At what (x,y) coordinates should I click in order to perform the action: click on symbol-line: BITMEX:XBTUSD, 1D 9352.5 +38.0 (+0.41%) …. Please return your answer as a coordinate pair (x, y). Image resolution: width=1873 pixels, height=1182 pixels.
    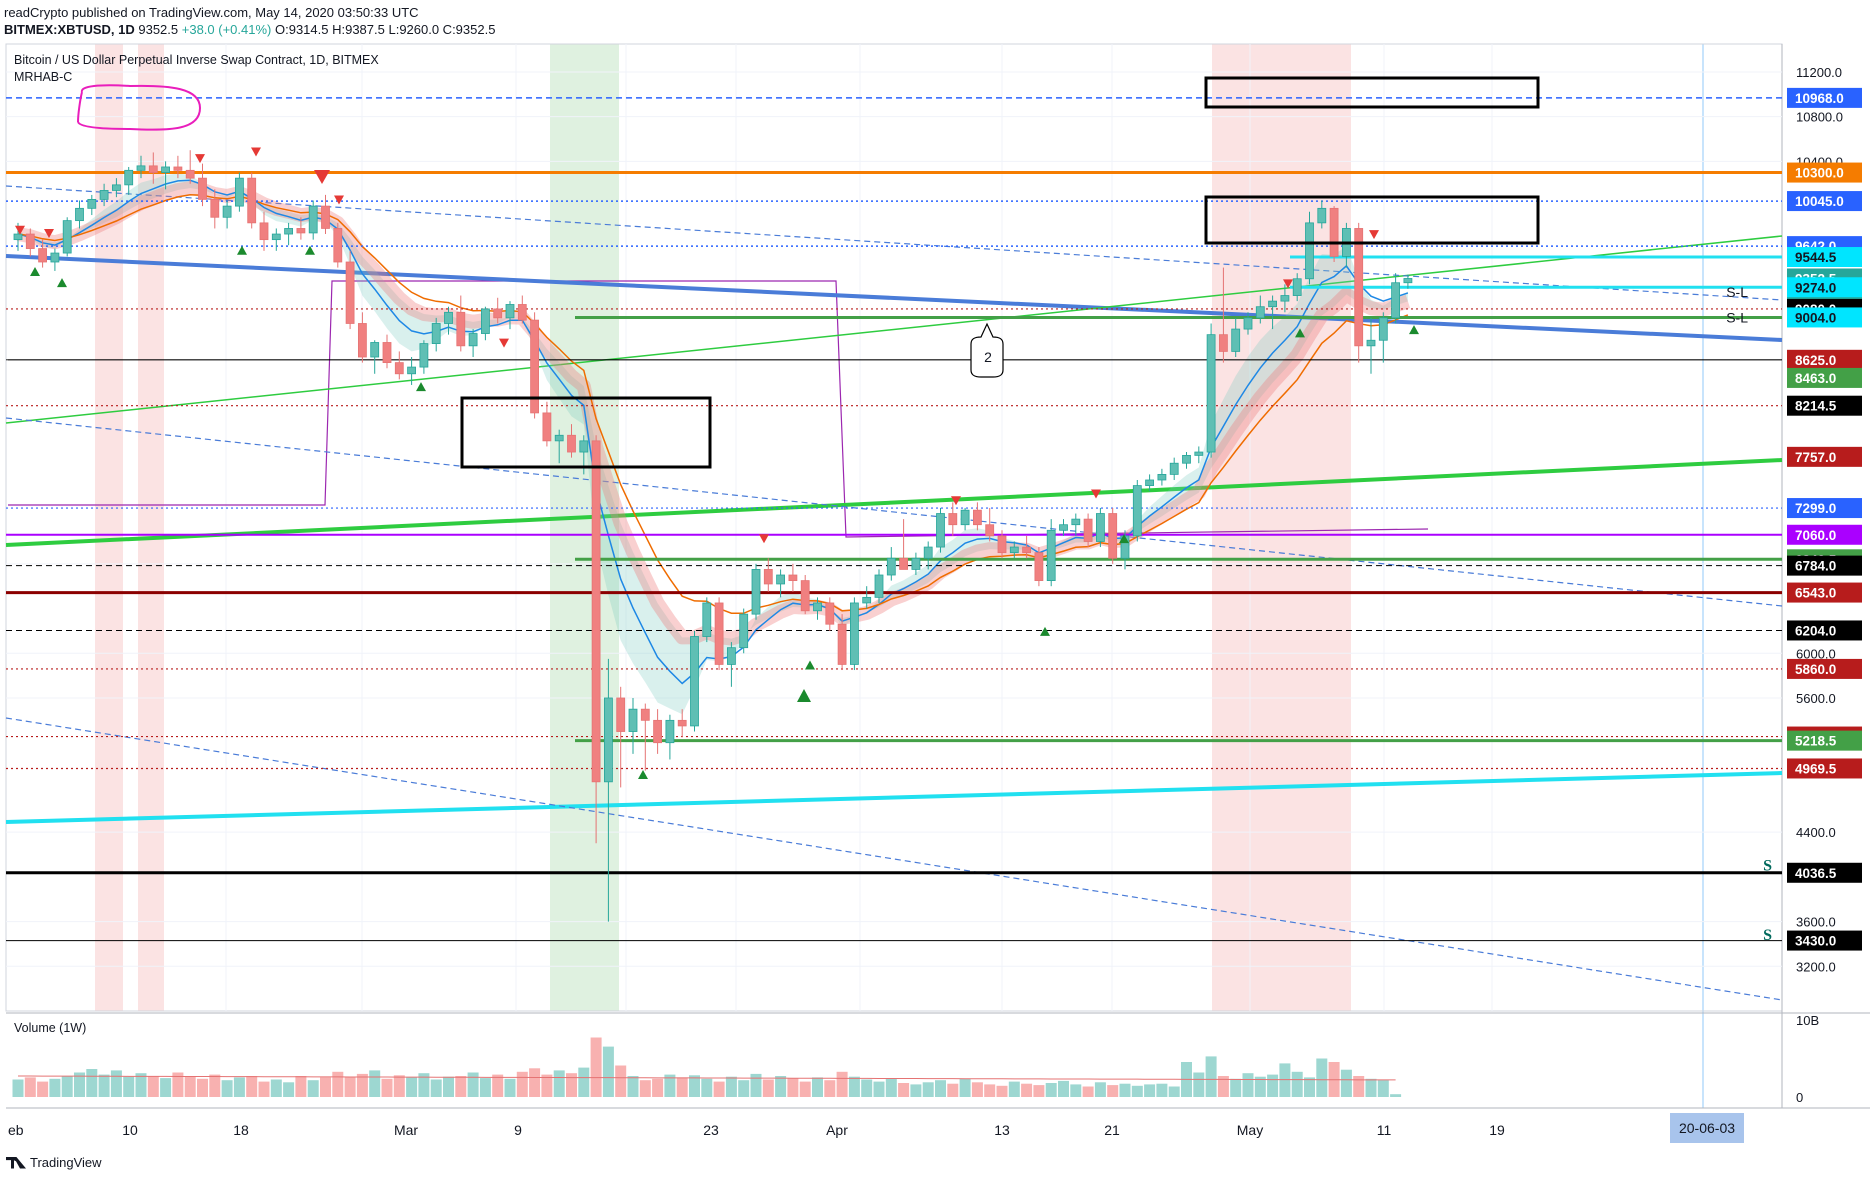
    Looking at the image, I should click on (249, 29).